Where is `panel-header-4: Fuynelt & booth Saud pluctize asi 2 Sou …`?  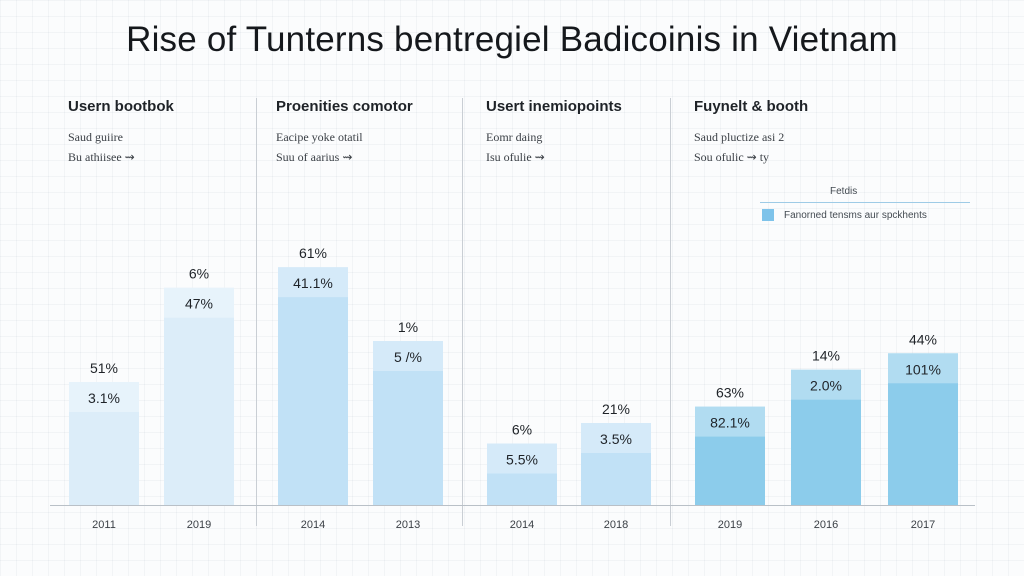 panel-header-4: Fuynelt & booth Saud pluctize asi 2 Sou … is located at coordinates (794, 132).